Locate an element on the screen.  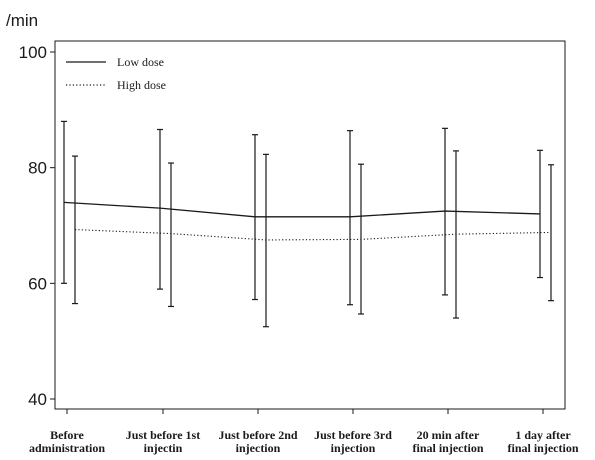
y-unit-label: /min is located at coordinates (22, 20).